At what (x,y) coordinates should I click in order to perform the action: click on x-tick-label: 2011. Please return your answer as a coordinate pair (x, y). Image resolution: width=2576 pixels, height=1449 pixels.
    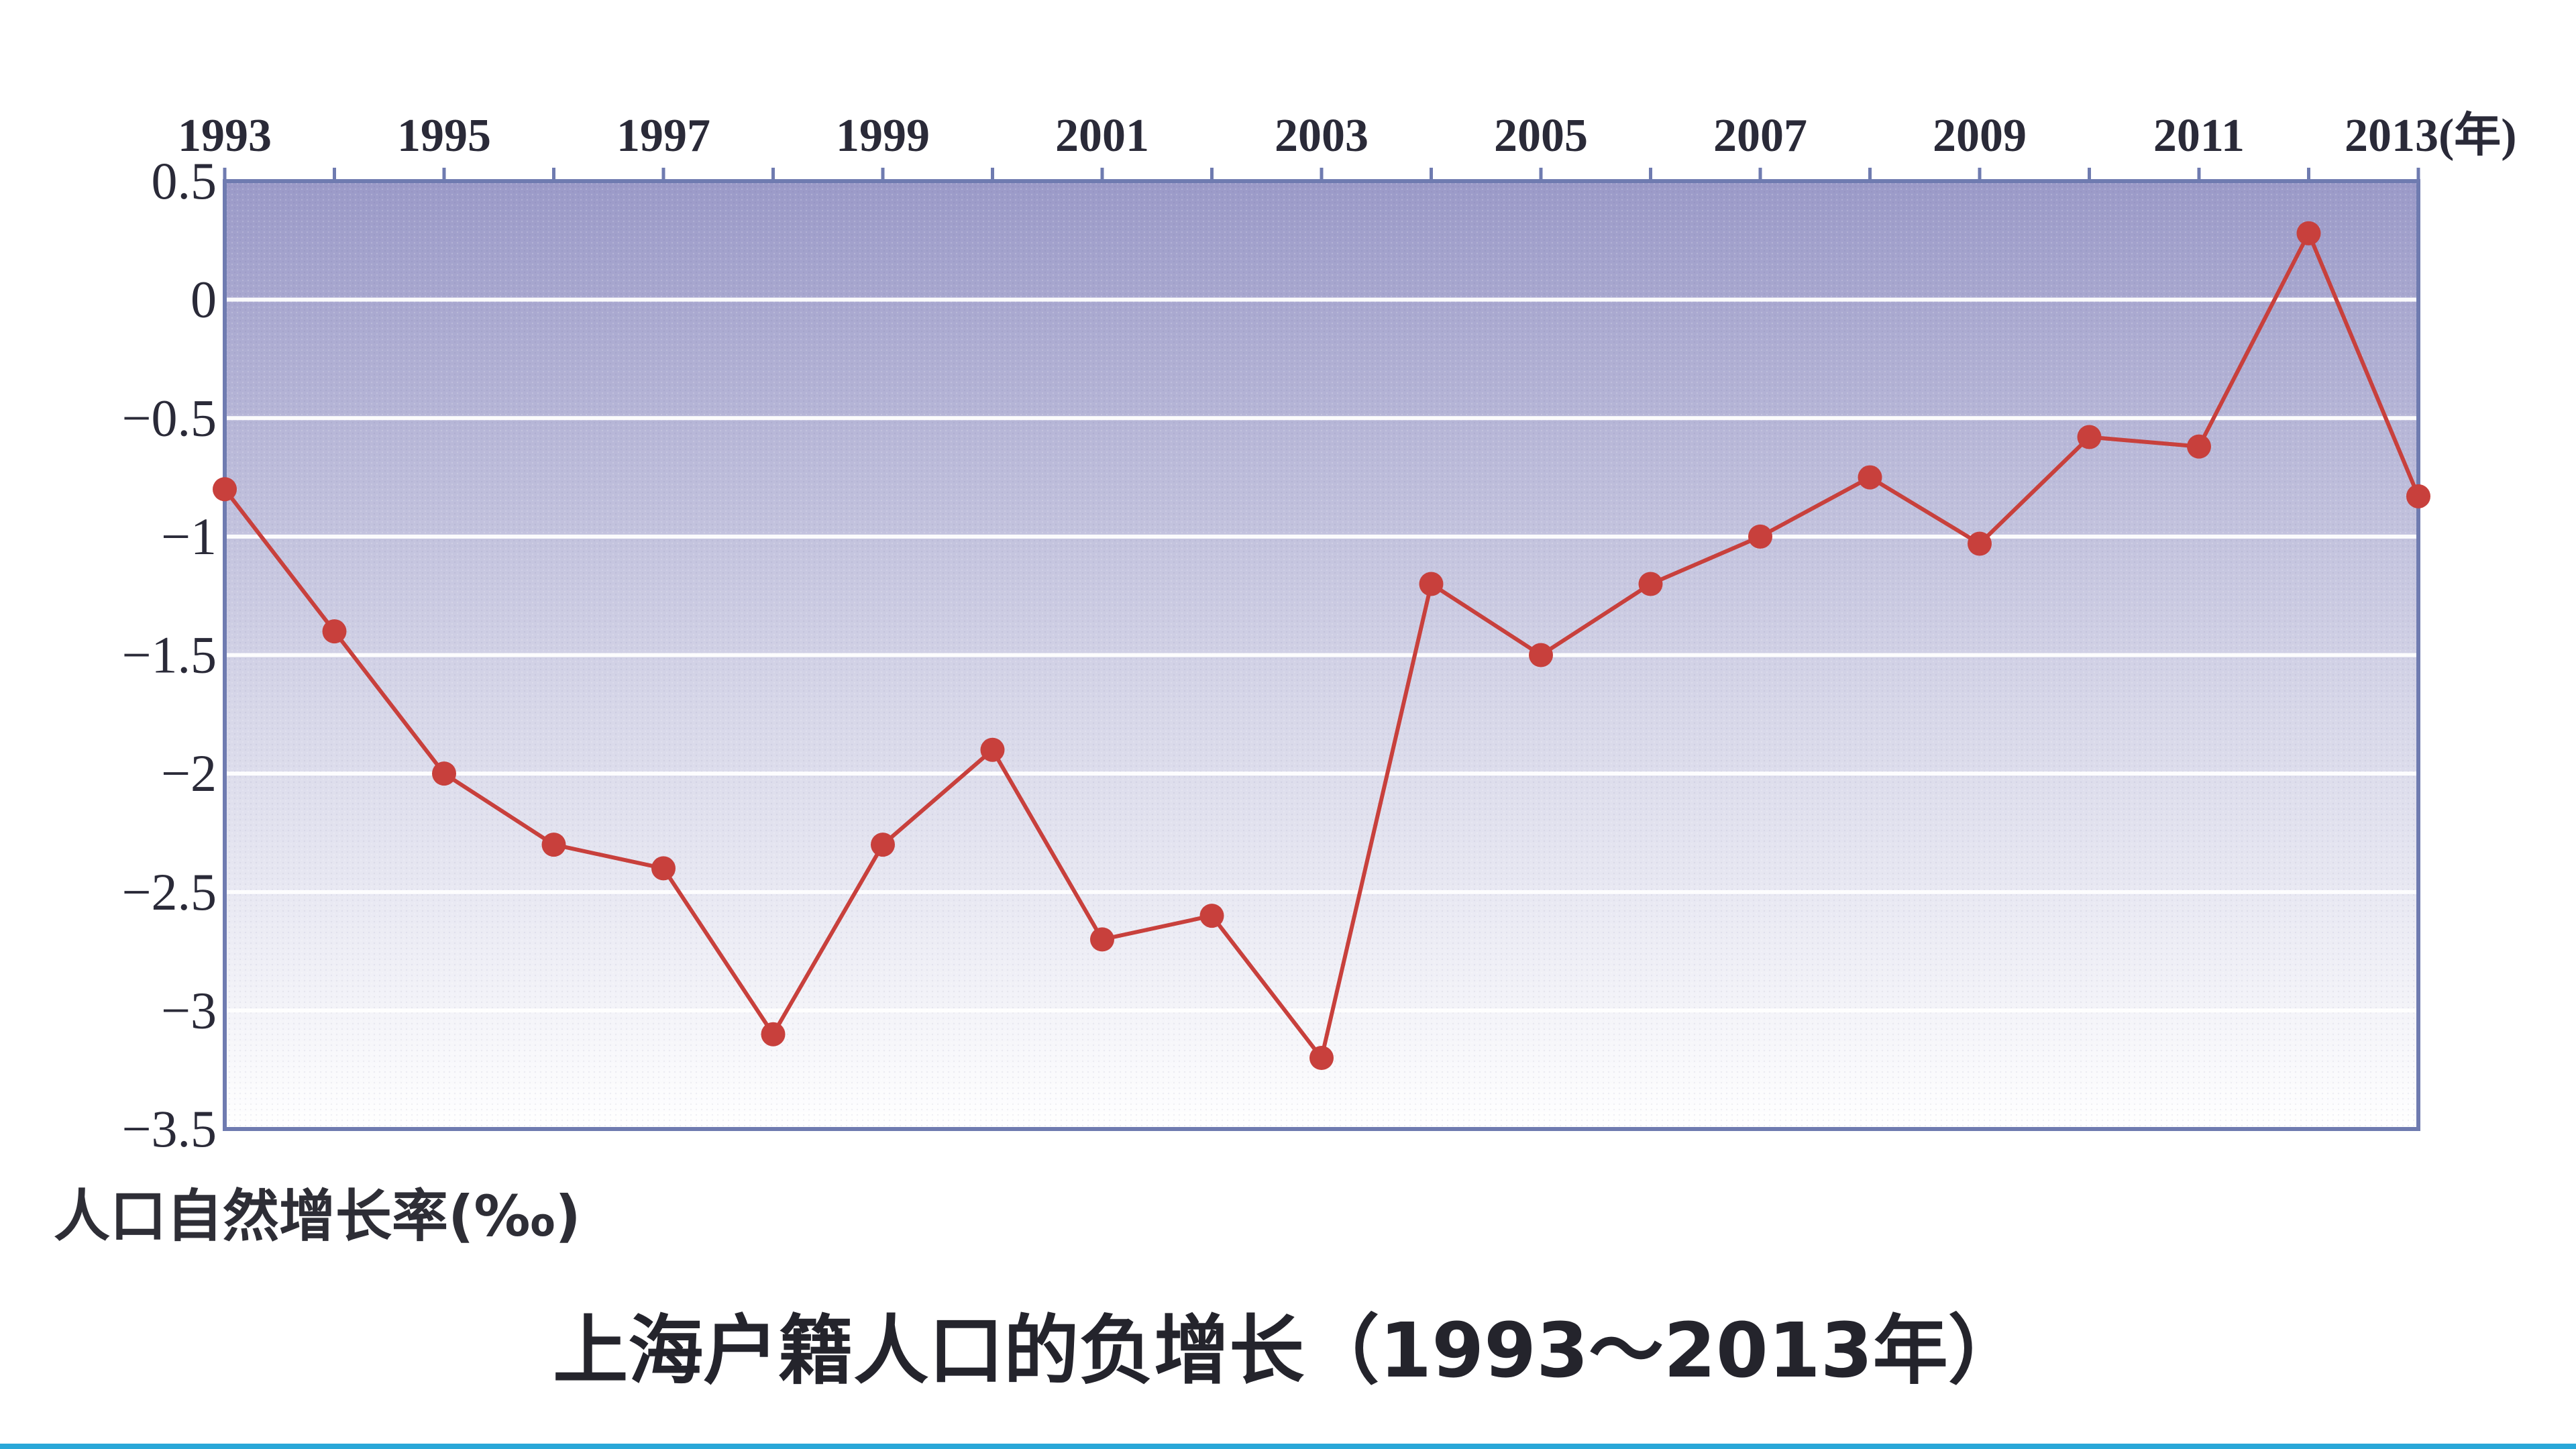
    Looking at the image, I should click on (2199, 136).